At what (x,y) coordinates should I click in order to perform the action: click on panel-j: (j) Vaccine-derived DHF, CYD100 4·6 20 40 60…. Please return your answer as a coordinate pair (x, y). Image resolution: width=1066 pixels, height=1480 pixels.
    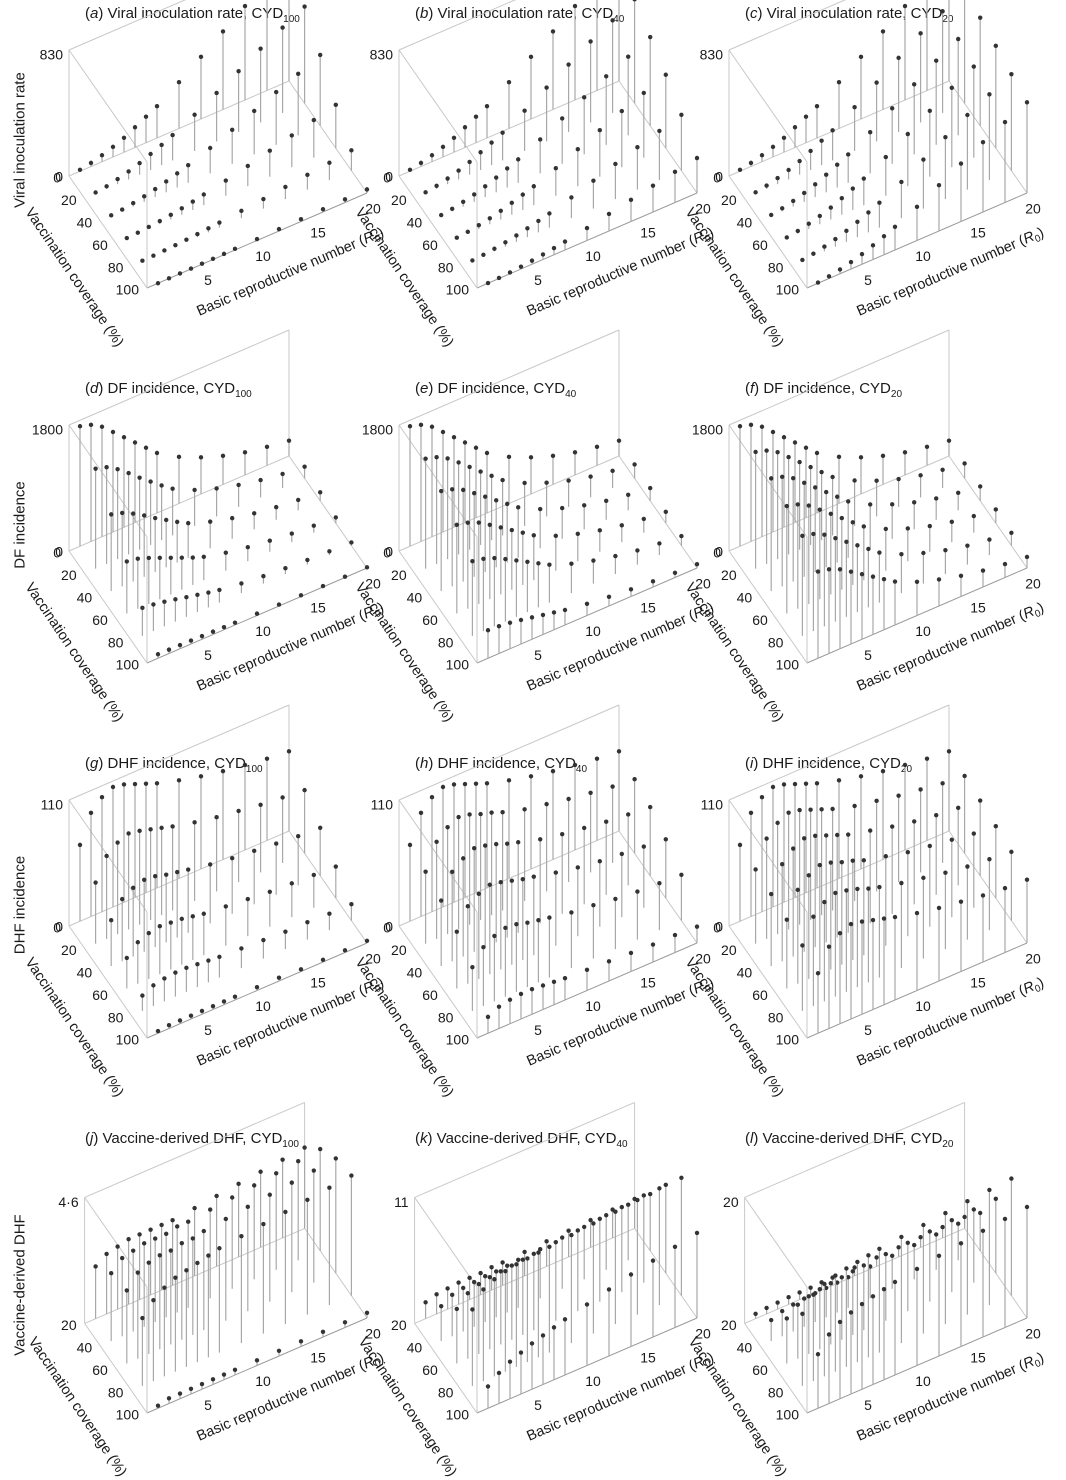
    Looking at the image, I should click on (215, 1290).